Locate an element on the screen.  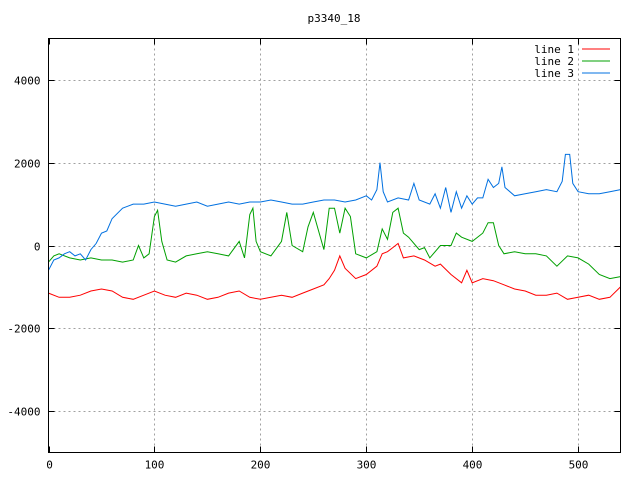
x-tick-label: 0 is located at coordinates (49, 465).